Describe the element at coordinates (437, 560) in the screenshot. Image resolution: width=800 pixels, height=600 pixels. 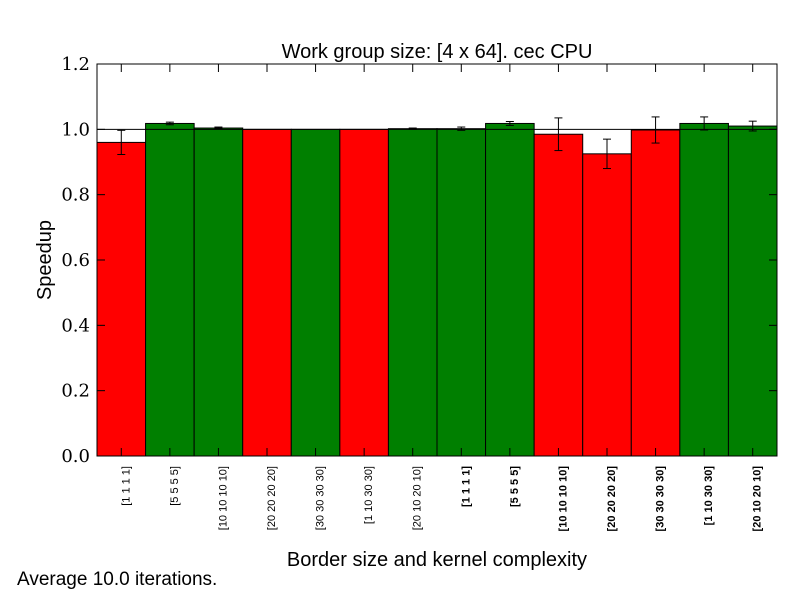
I see `x-axis-label: Border size and kernel complexity` at that location.